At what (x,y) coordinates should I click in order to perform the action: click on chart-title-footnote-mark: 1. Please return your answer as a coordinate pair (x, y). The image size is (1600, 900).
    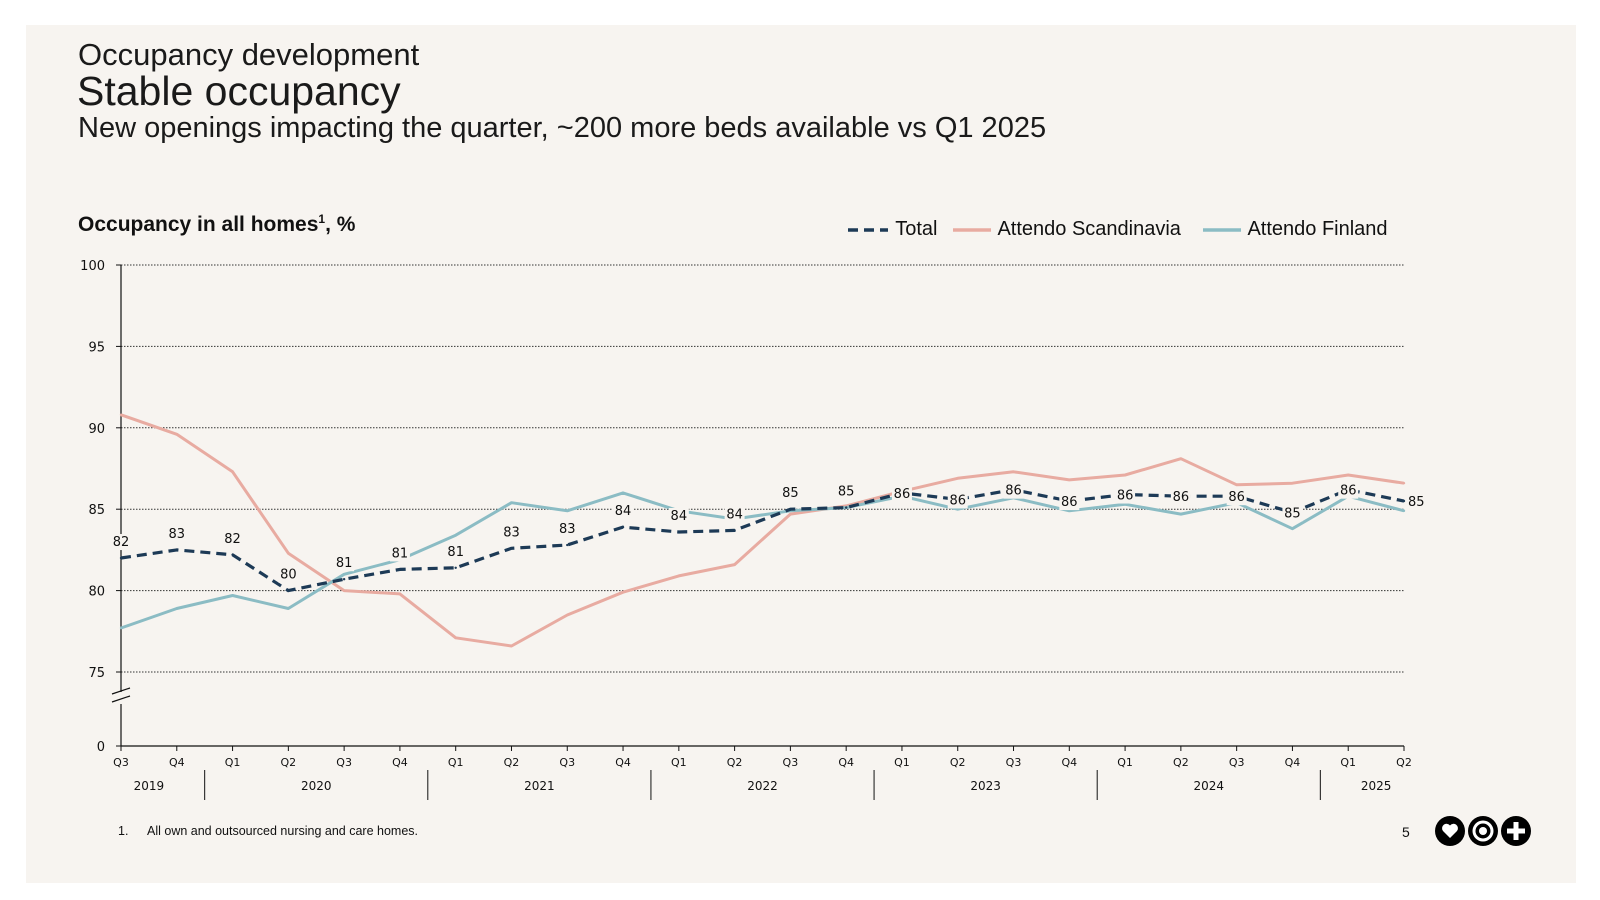
    Looking at the image, I should click on (322, 219).